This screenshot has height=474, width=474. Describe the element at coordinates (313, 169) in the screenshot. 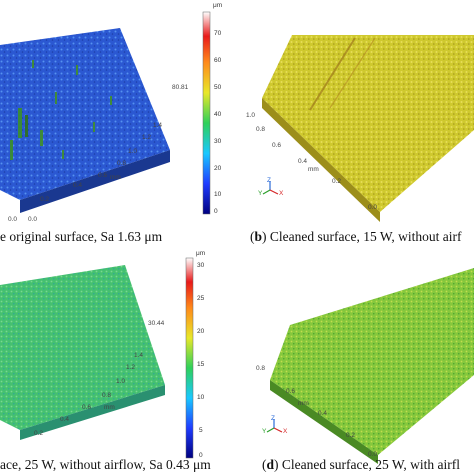

I see `axis-unit-b: mm` at that location.